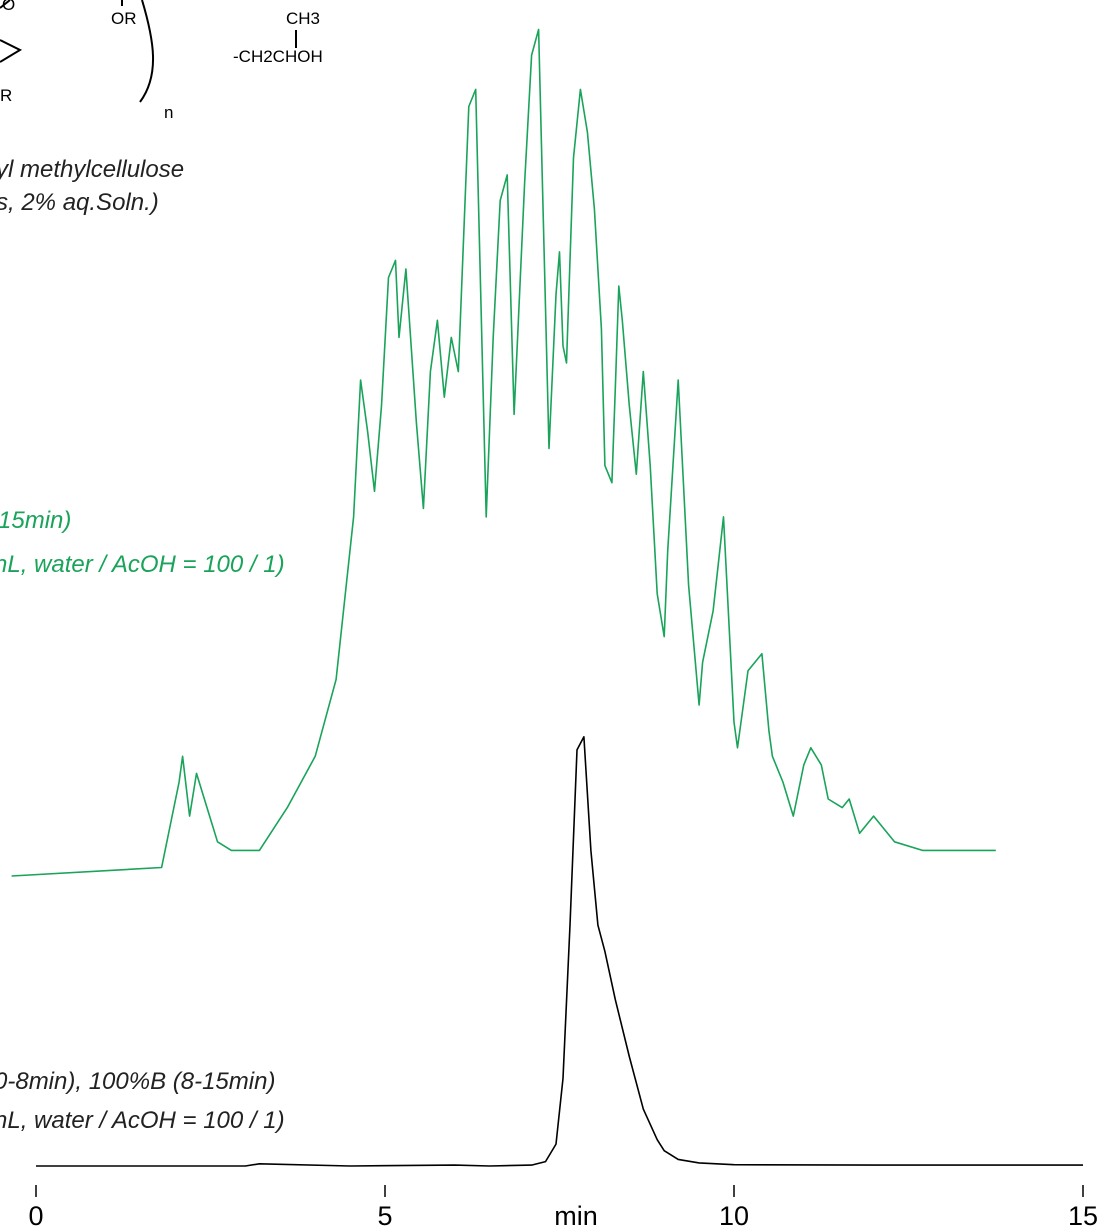 This screenshot has height=1232, width=1103. Describe the element at coordinates (1083, 1216) in the screenshot. I see `x-tick-label: 15` at that location.